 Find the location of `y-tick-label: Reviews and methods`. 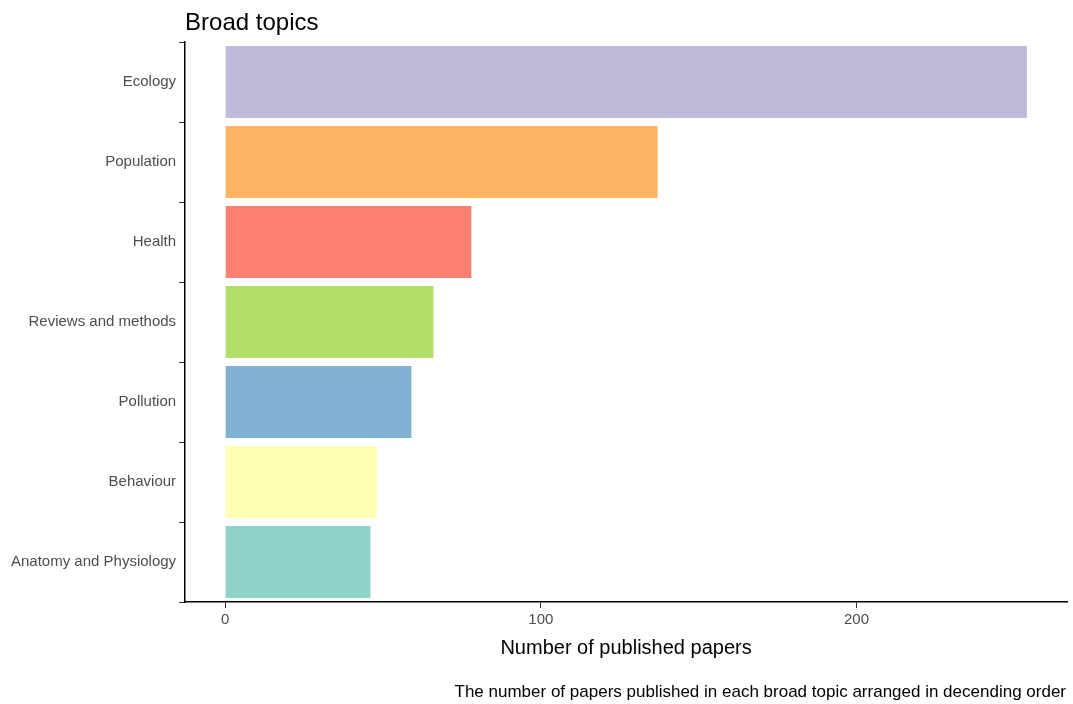

y-tick-label: Reviews and methods is located at coordinates (102, 321).